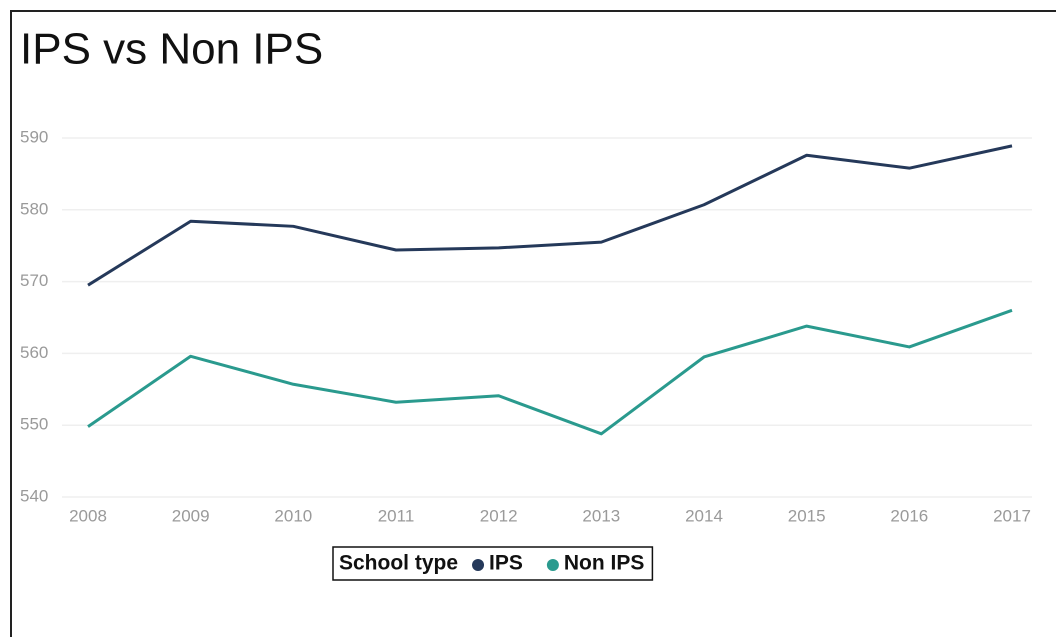 The height and width of the screenshot is (637, 1056). Describe the element at coordinates (34, 208) in the screenshot. I see `y-tick-label: 580` at that location.